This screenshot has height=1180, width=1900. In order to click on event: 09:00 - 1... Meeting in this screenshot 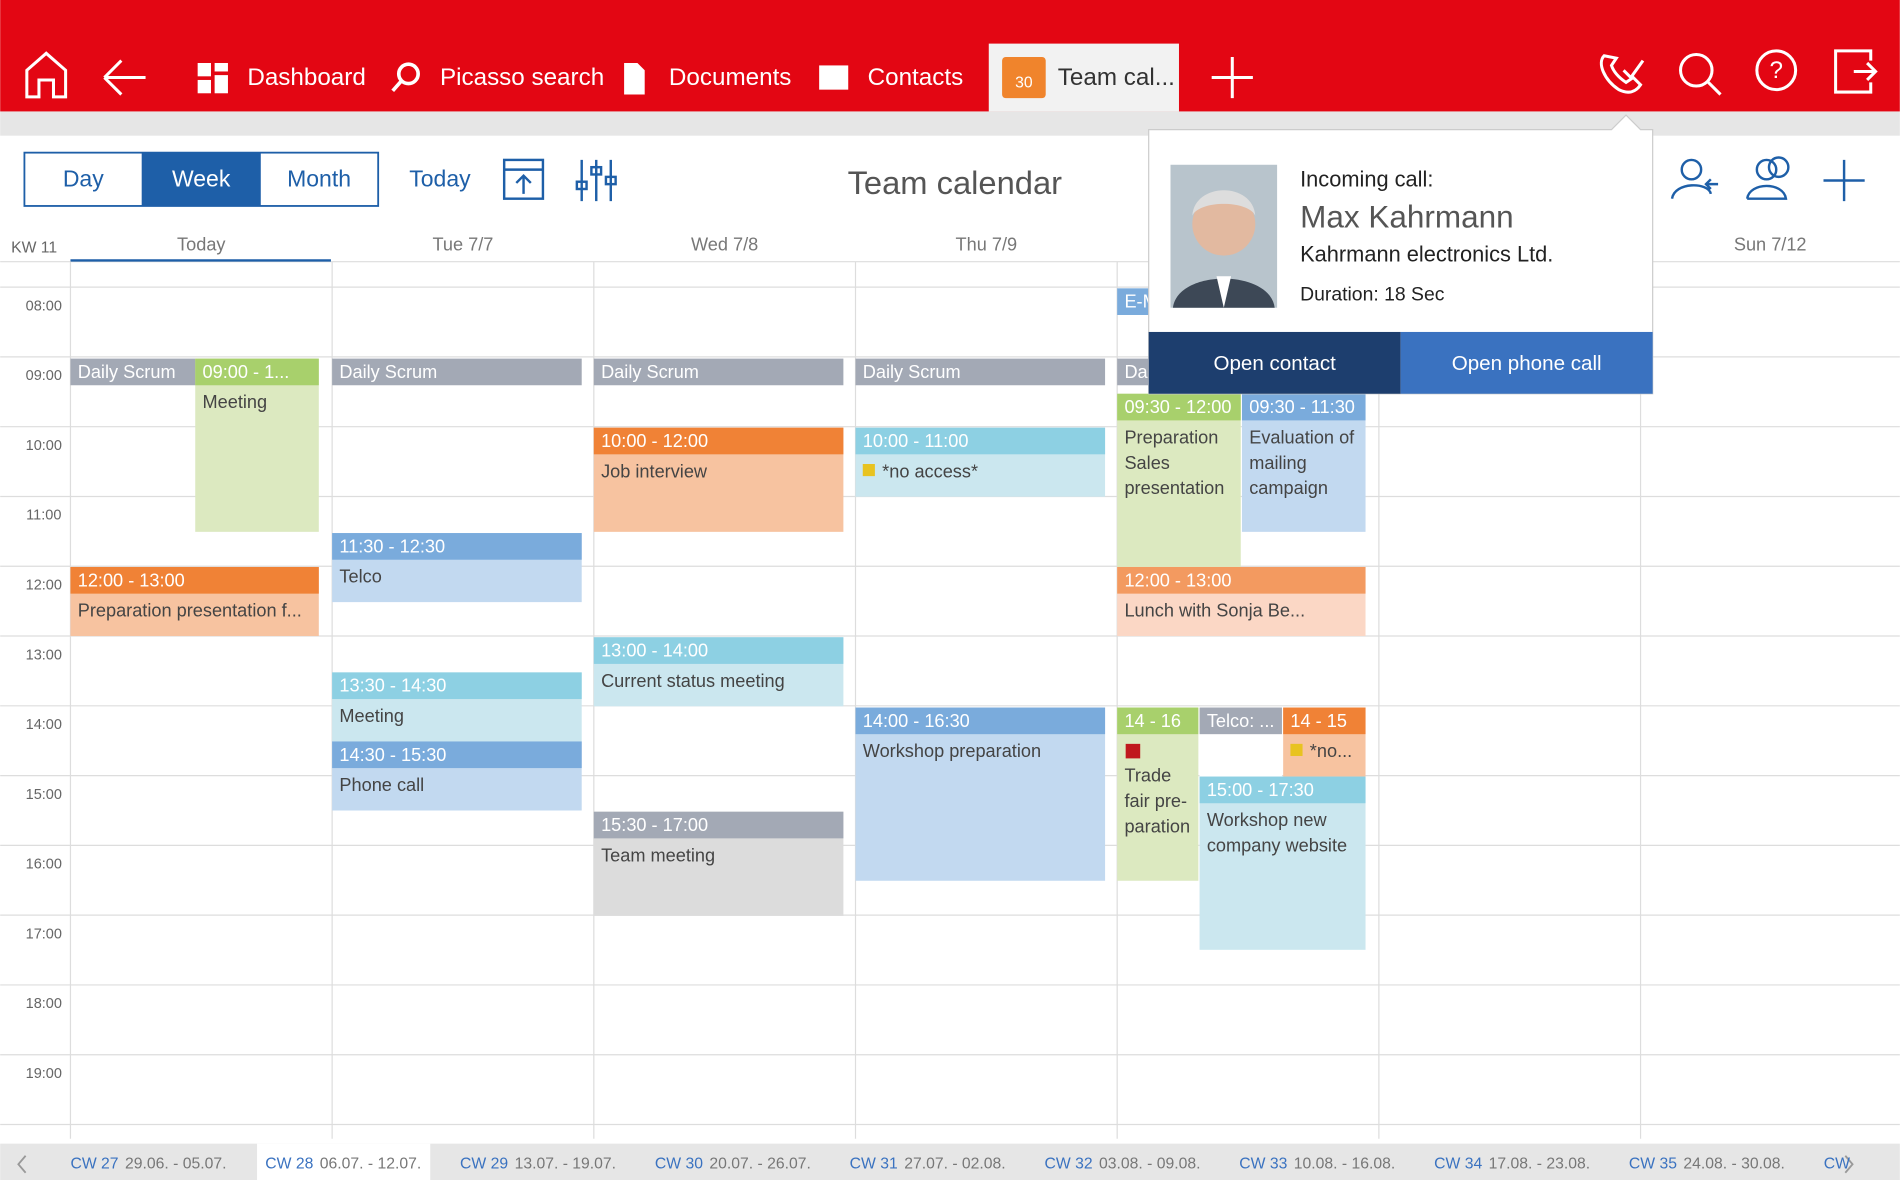, I will do `click(257, 445)`.